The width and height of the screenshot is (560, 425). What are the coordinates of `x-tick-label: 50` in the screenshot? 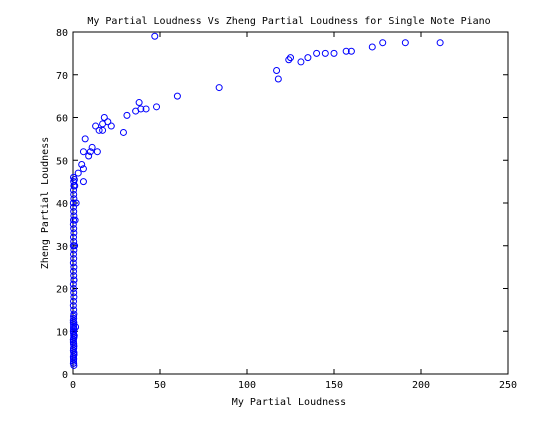 It's located at (160, 385).